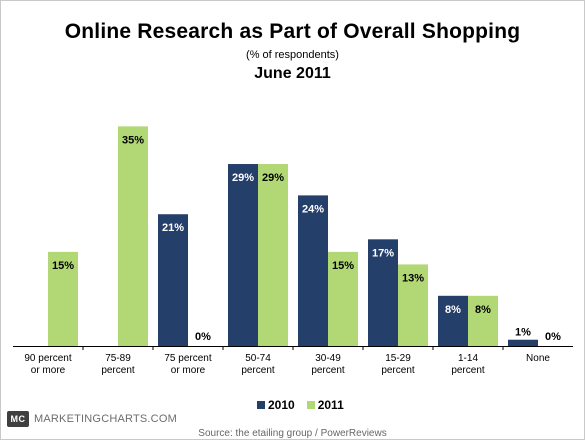 The width and height of the screenshot is (585, 440). What do you see at coordinates (63, 266) in the screenshot?
I see `data-label-2011-0: 15%` at bounding box center [63, 266].